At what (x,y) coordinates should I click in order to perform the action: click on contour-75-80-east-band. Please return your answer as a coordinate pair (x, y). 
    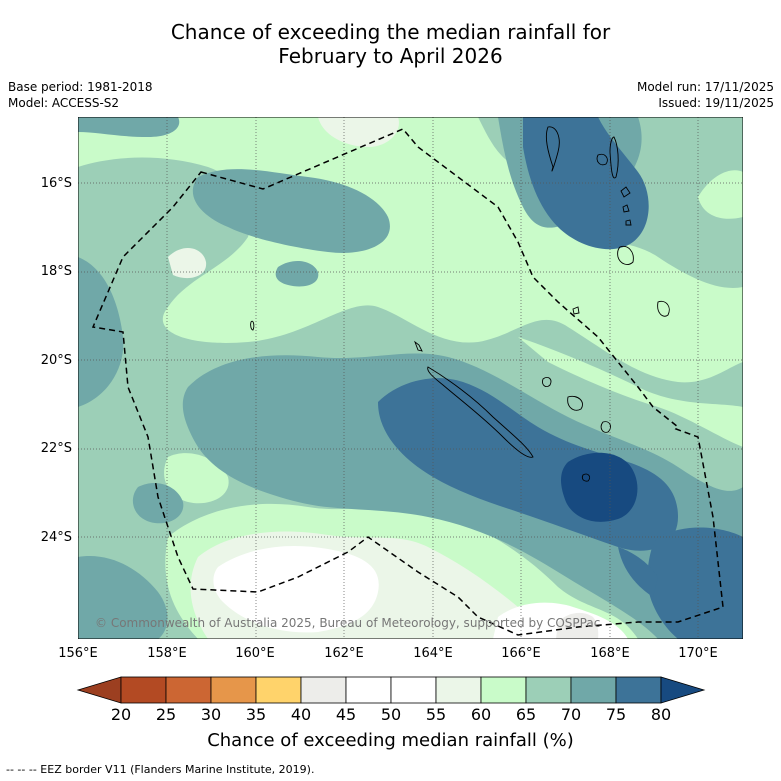
    Looking at the image, I should click on (638, 572).